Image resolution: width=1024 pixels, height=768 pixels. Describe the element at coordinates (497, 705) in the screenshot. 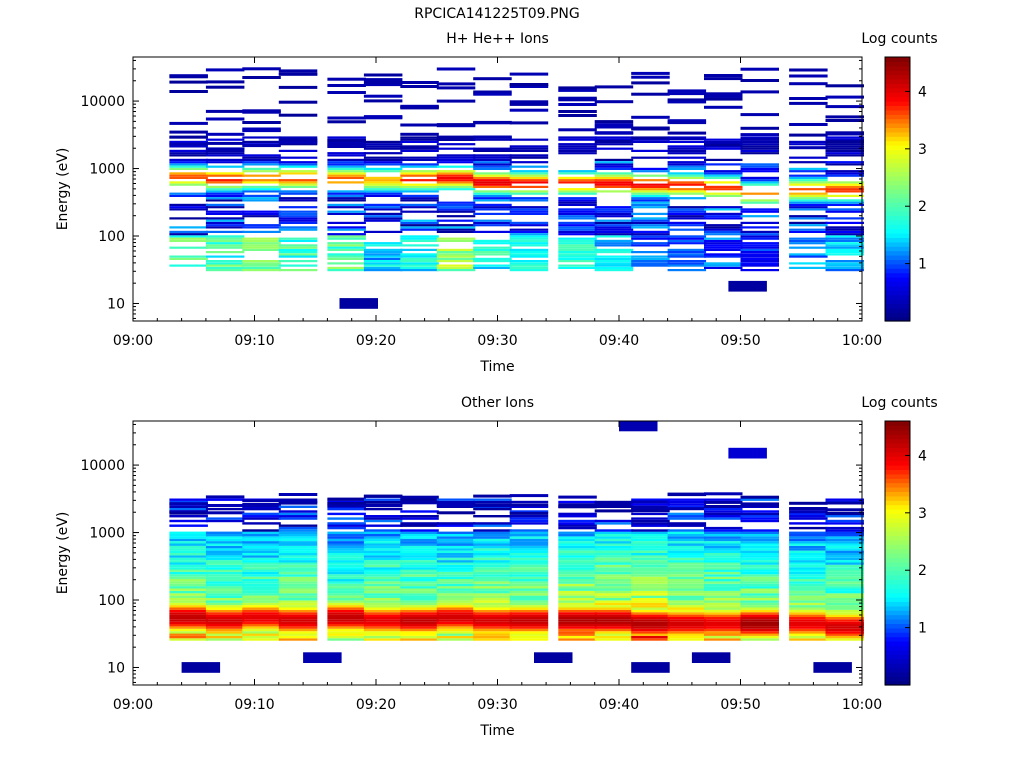

I see `x-tick-label: 09:30` at that location.